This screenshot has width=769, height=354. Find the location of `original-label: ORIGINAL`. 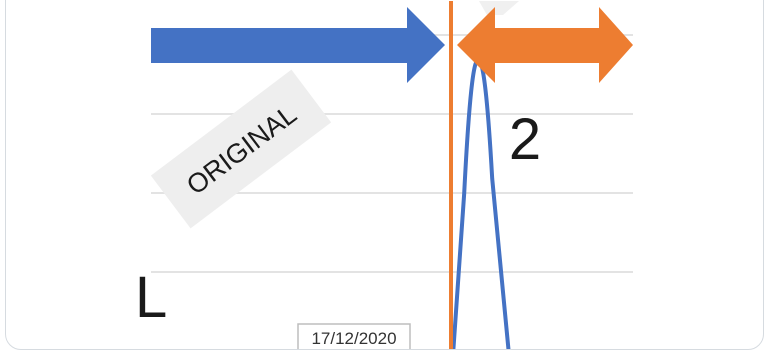

original-label: ORIGINAL is located at coordinates (241, 149).